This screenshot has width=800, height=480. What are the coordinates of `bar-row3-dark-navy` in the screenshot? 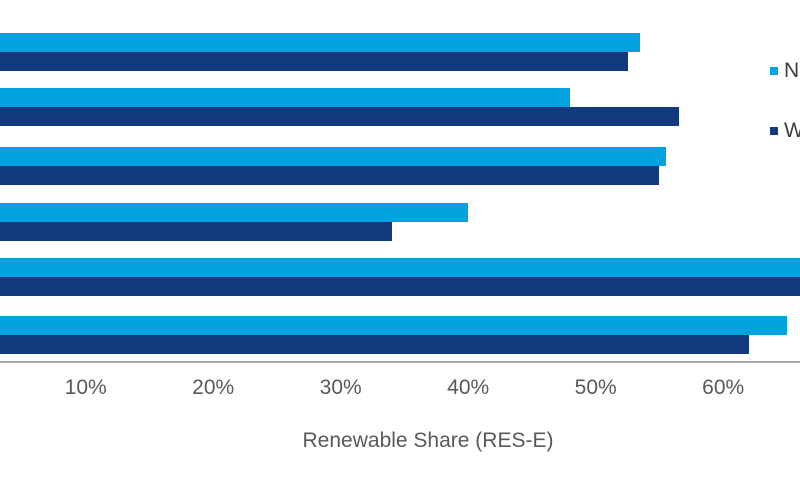 It's located at (330, 175).